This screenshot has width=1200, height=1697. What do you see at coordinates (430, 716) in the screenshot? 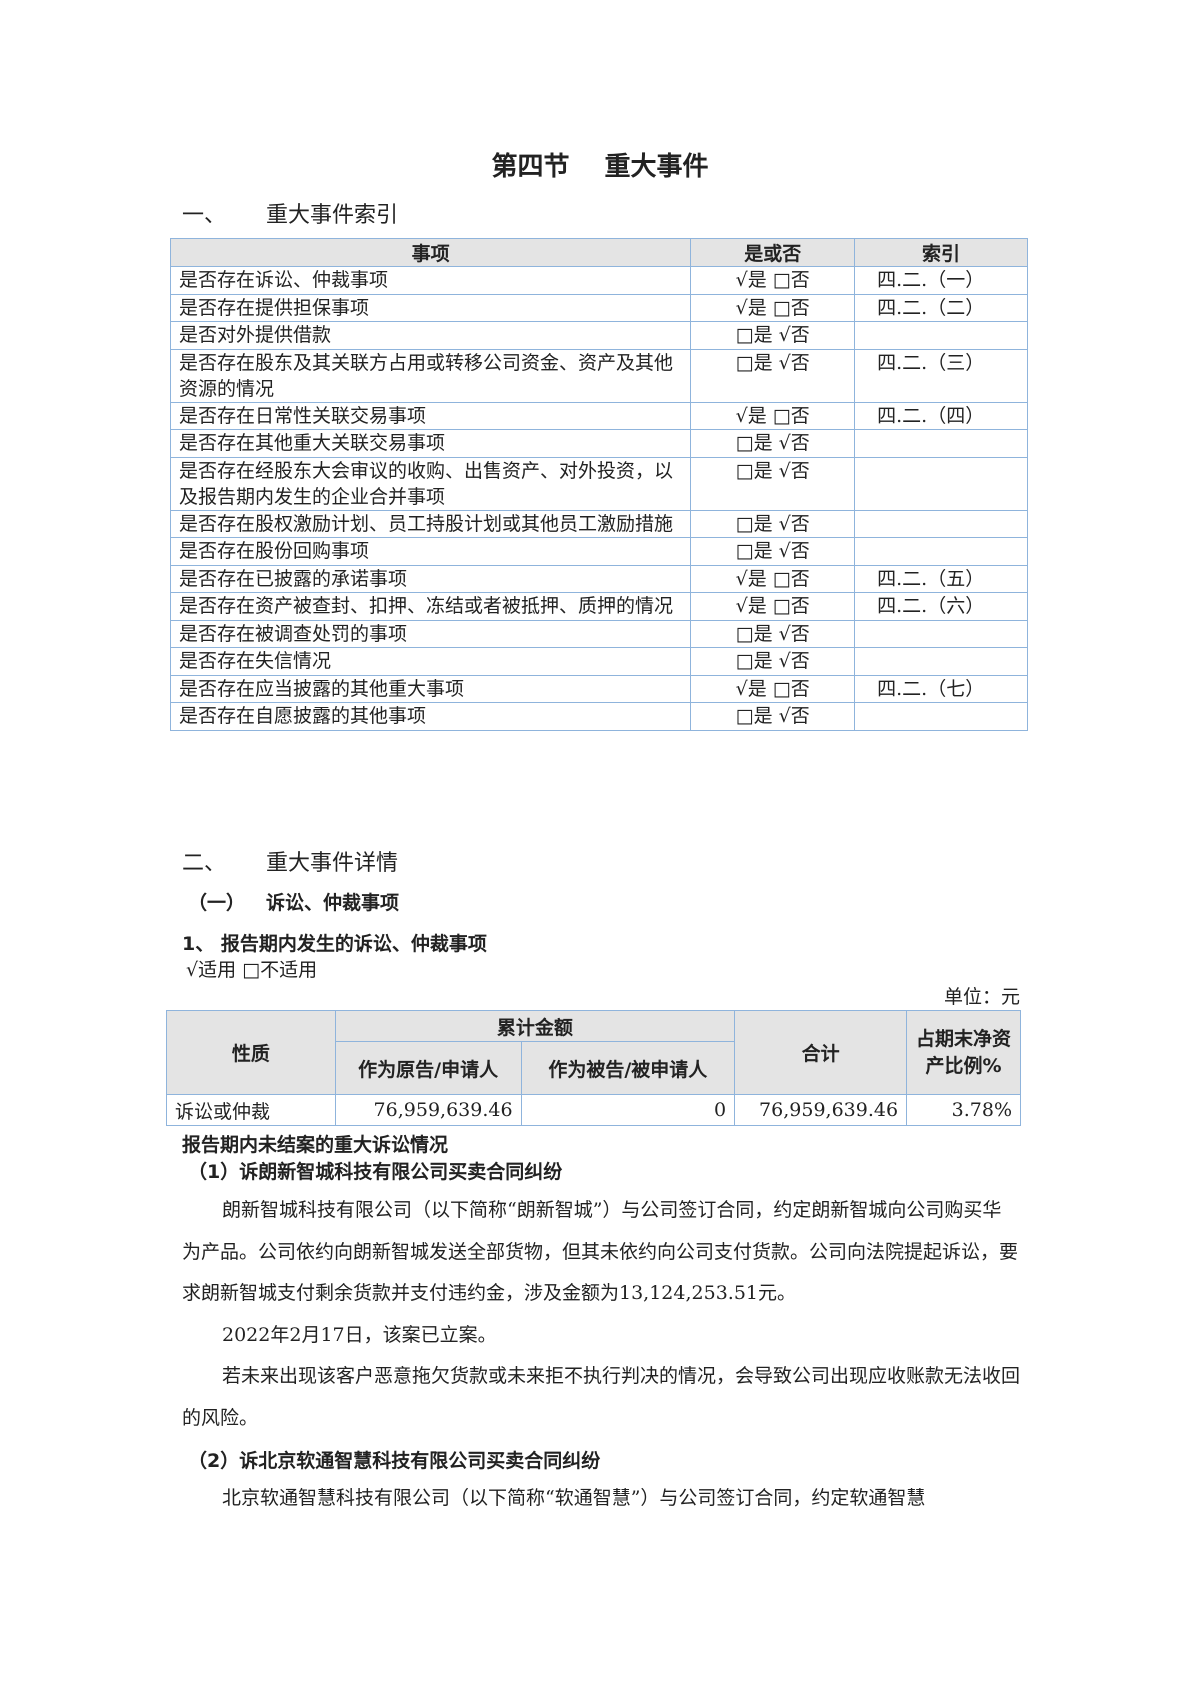
I see `row-item: 是否存在自愿披露的其他事项` at bounding box center [430, 716].